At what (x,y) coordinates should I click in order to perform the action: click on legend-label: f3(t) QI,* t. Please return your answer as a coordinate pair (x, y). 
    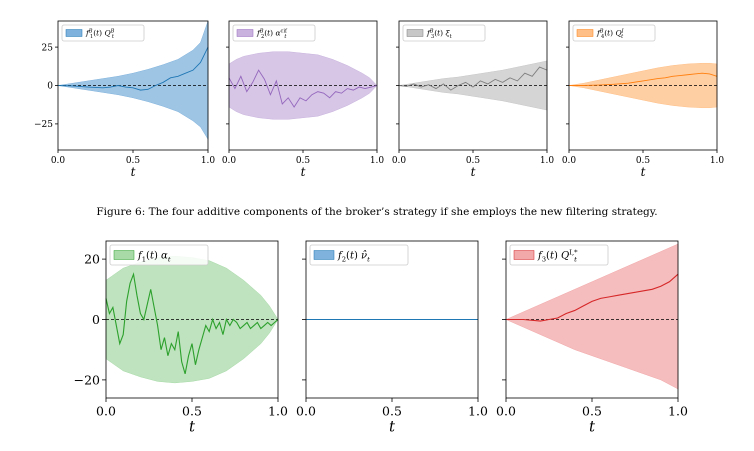
    Looking at the image, I should click on (557, 256).